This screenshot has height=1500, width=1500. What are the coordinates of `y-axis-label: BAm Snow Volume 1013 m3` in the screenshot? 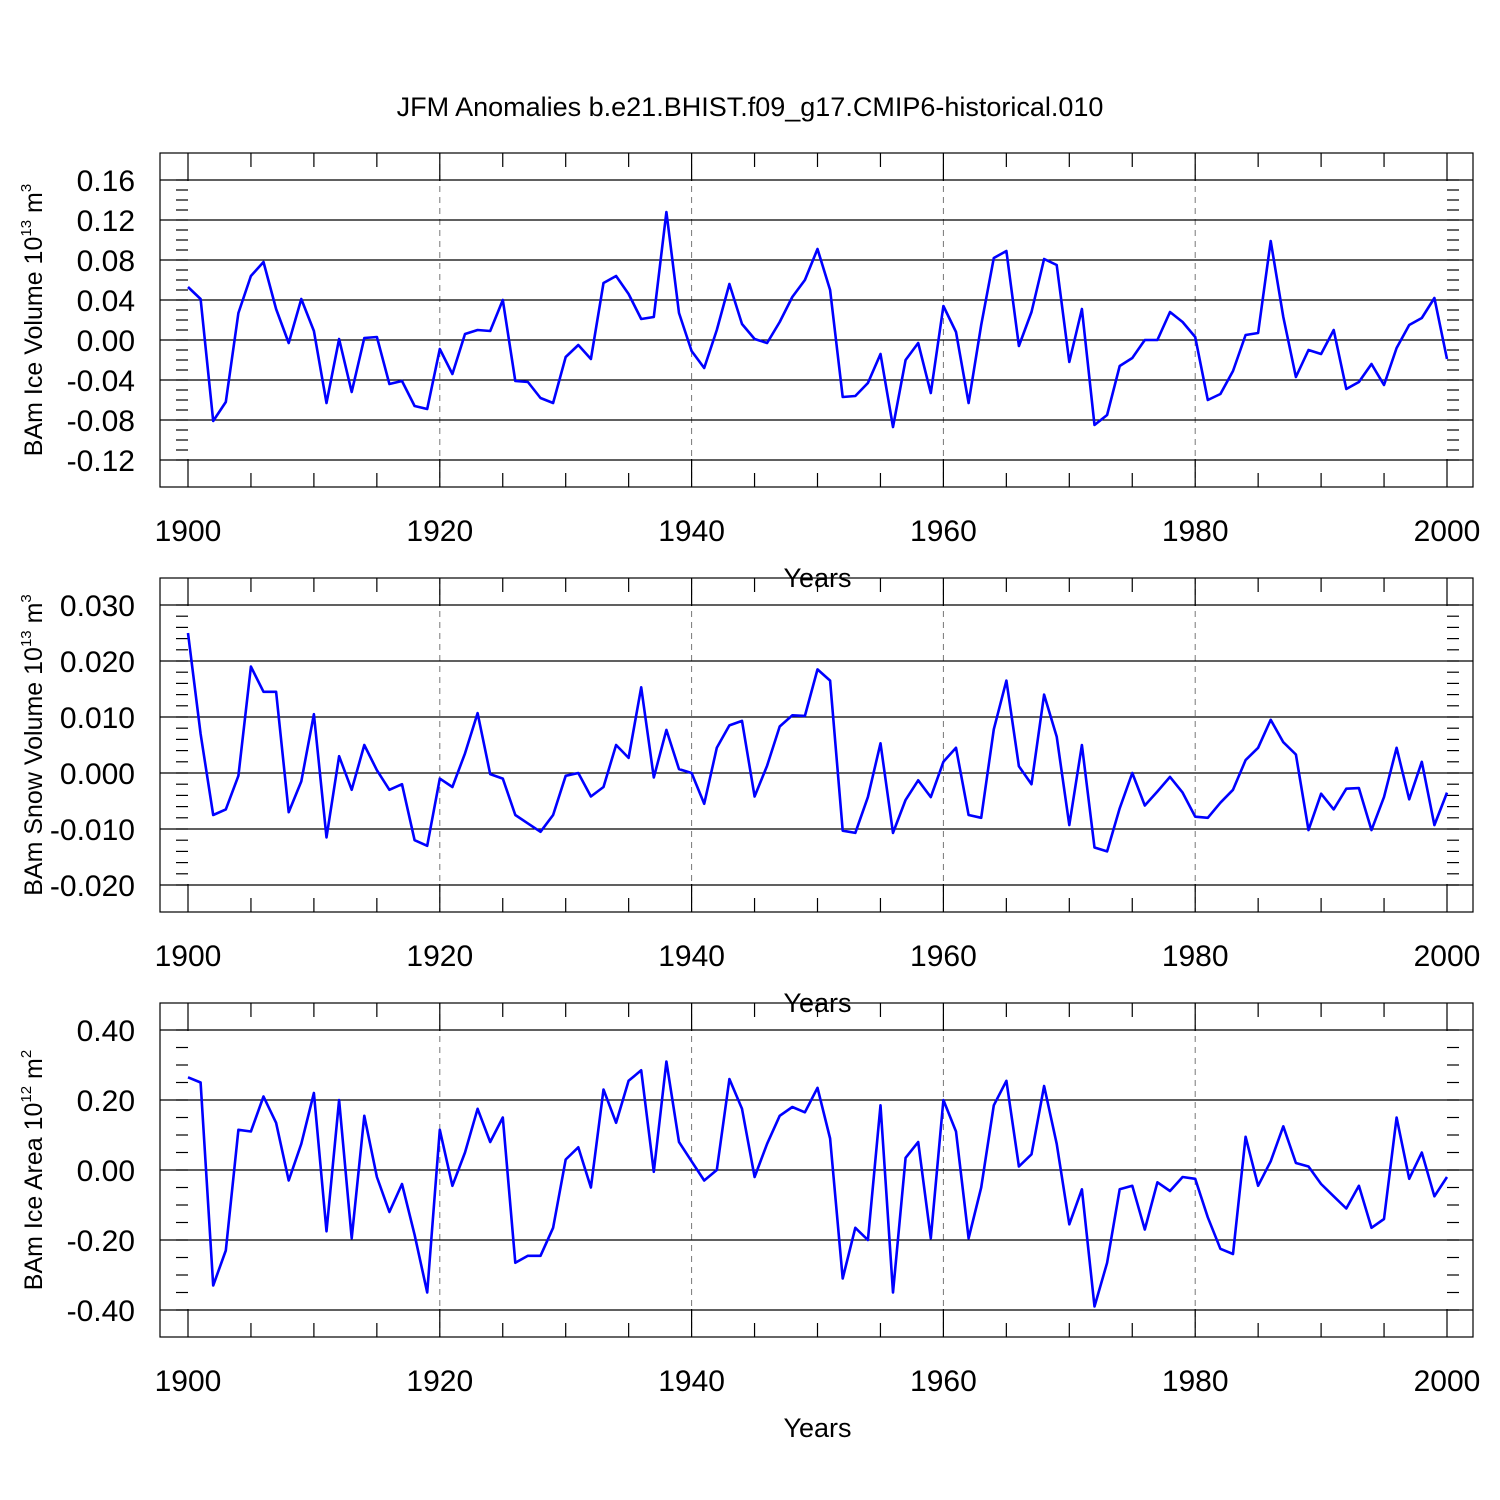 It's located at (33, 745).